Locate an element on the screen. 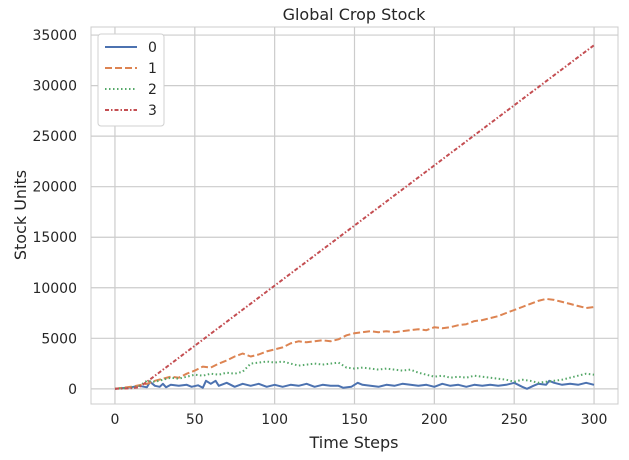 Image resolution: width=629 pixels, height=460 pixels. legend-label-0: 0 is located at coordinates (152, 48).